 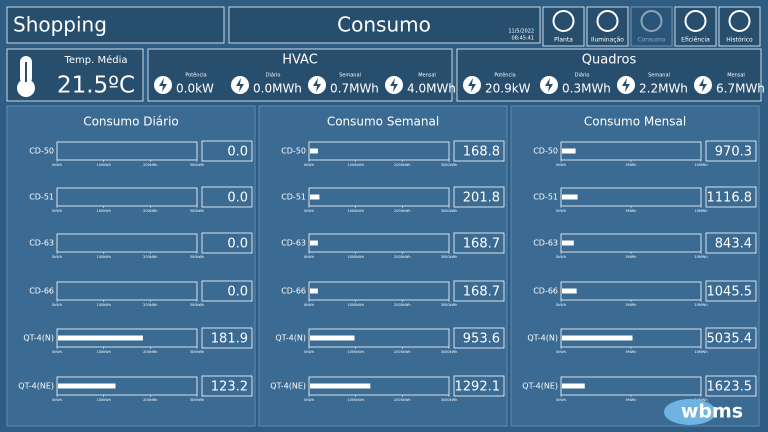 I want to click on row-value: 1623.5, so click(x=730, y=387).